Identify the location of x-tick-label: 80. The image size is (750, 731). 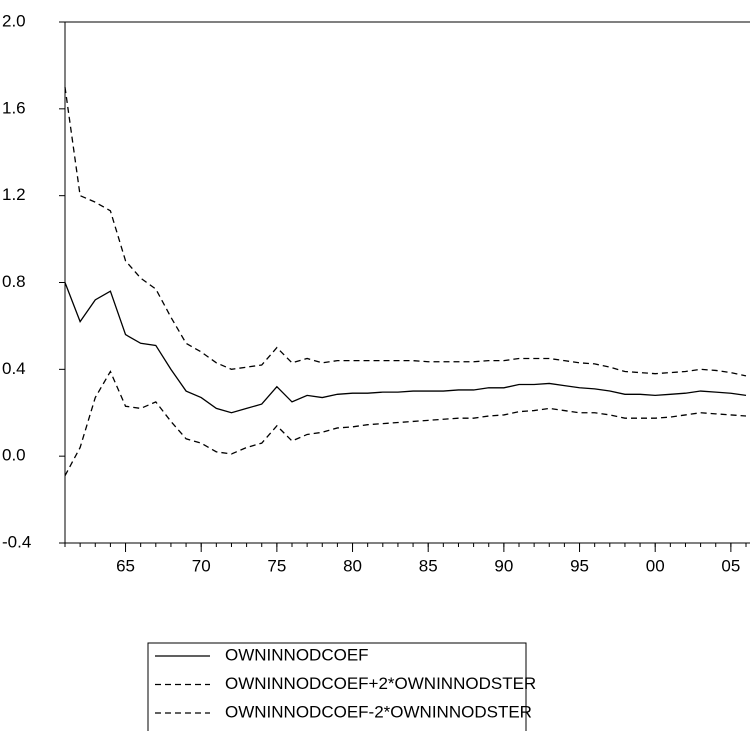
(352, 565).